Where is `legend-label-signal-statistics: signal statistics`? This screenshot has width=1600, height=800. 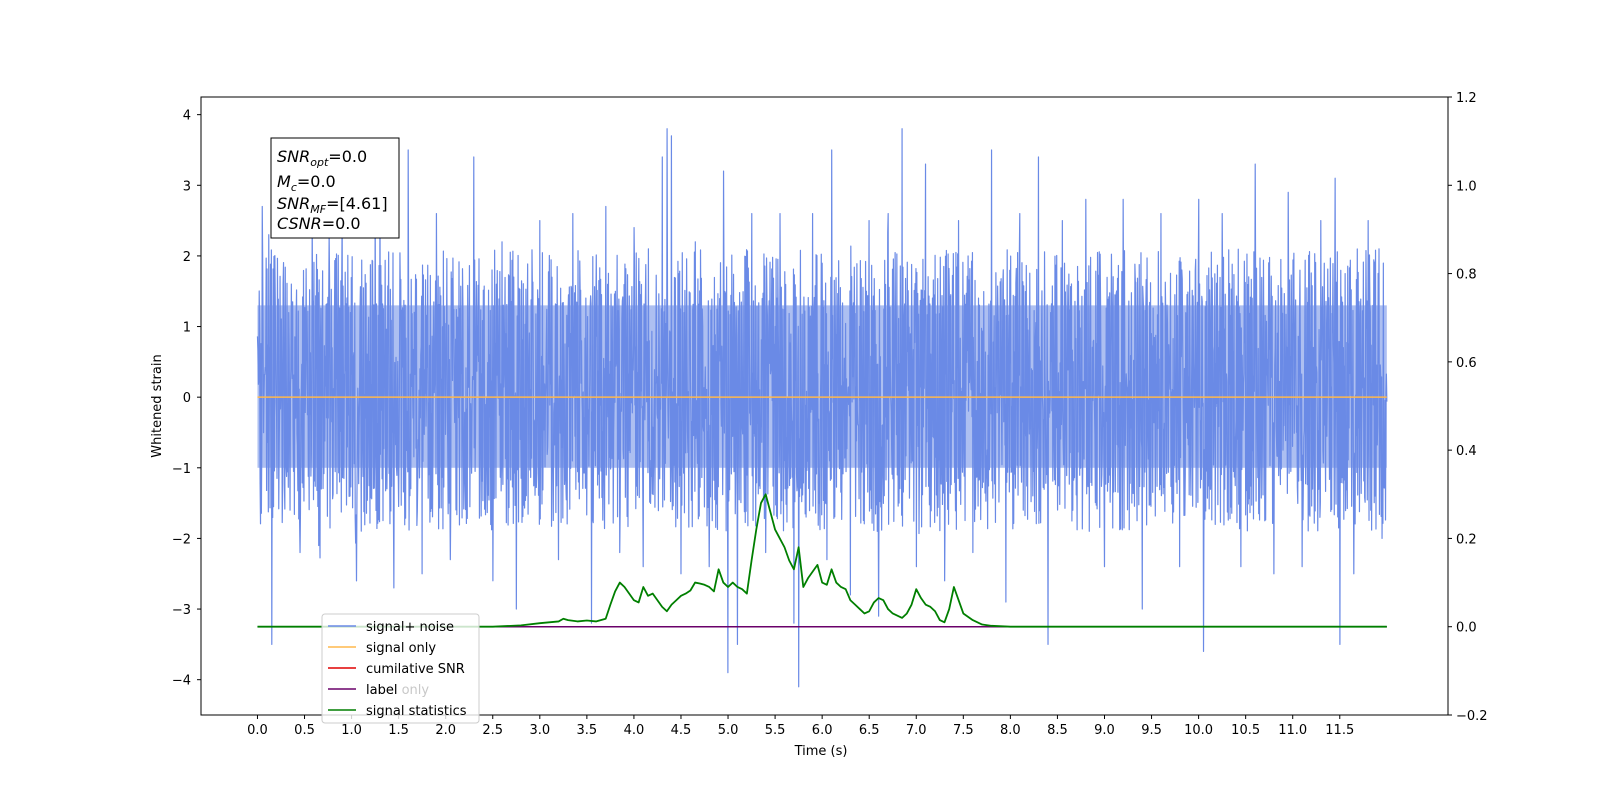 legend-label-signal-statistics: signal statistics is located at coordinates (416, 711).